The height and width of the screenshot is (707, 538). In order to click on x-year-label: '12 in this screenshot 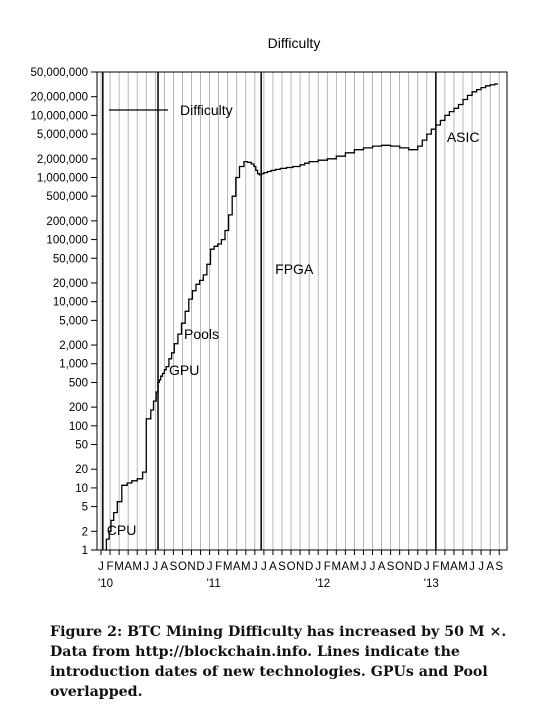, I will do `click(322, 584)`.